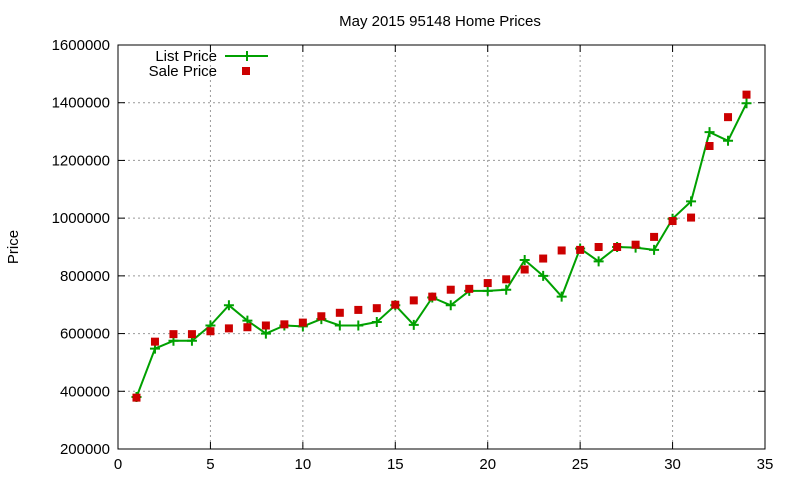 The height and width of the screenshot is (480, 800). Describe the element at coordinates (81, 45) in the screenshot. I see `y-tick-label: 1600000` at that location.